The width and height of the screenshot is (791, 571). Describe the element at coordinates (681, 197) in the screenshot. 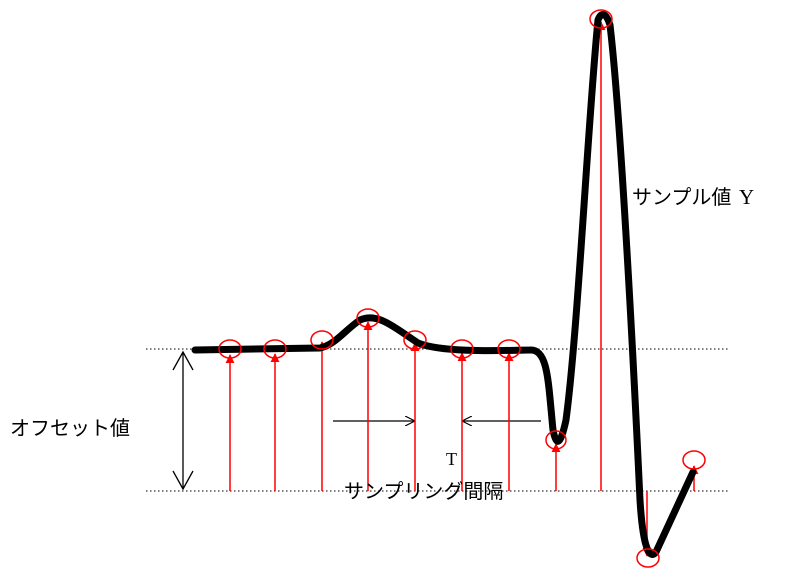

I see `sample-value-label: サンプル値` at that location.